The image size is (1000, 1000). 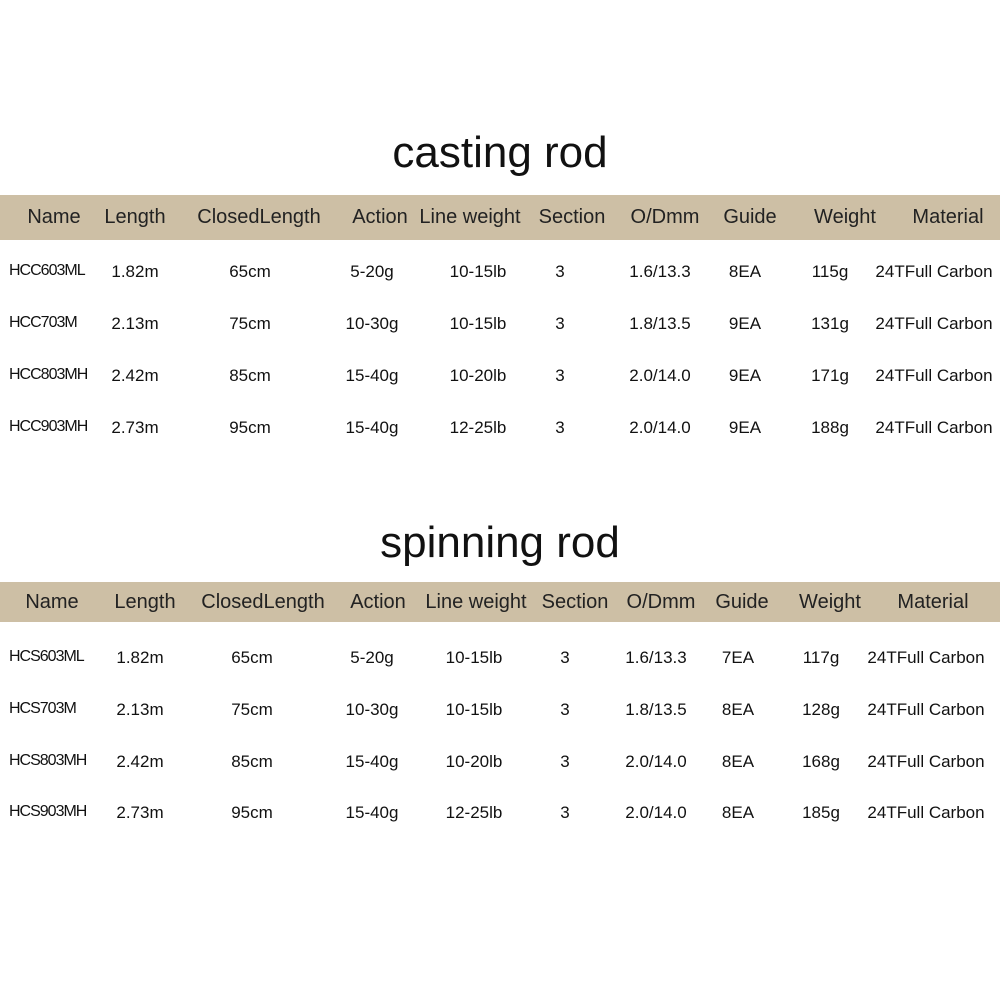 I want to click on table-cell: 168g, so click(x=821, y=761).